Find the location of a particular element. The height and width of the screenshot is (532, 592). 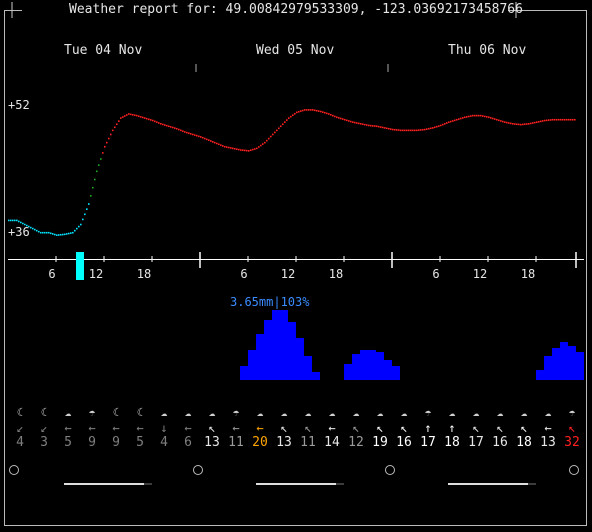

wind-speed-value: 11 is located at coordinates (308, 442).